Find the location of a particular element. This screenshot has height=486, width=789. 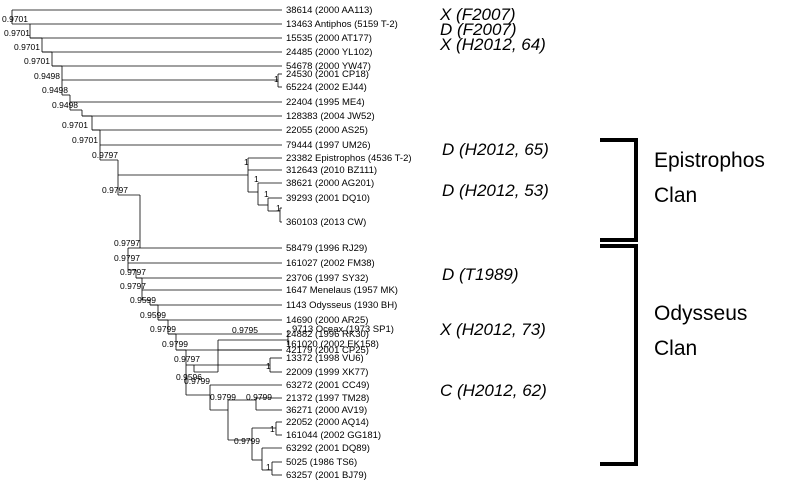

annotation-x-f2007: X (F2007) is located at coordinates (477, 14).